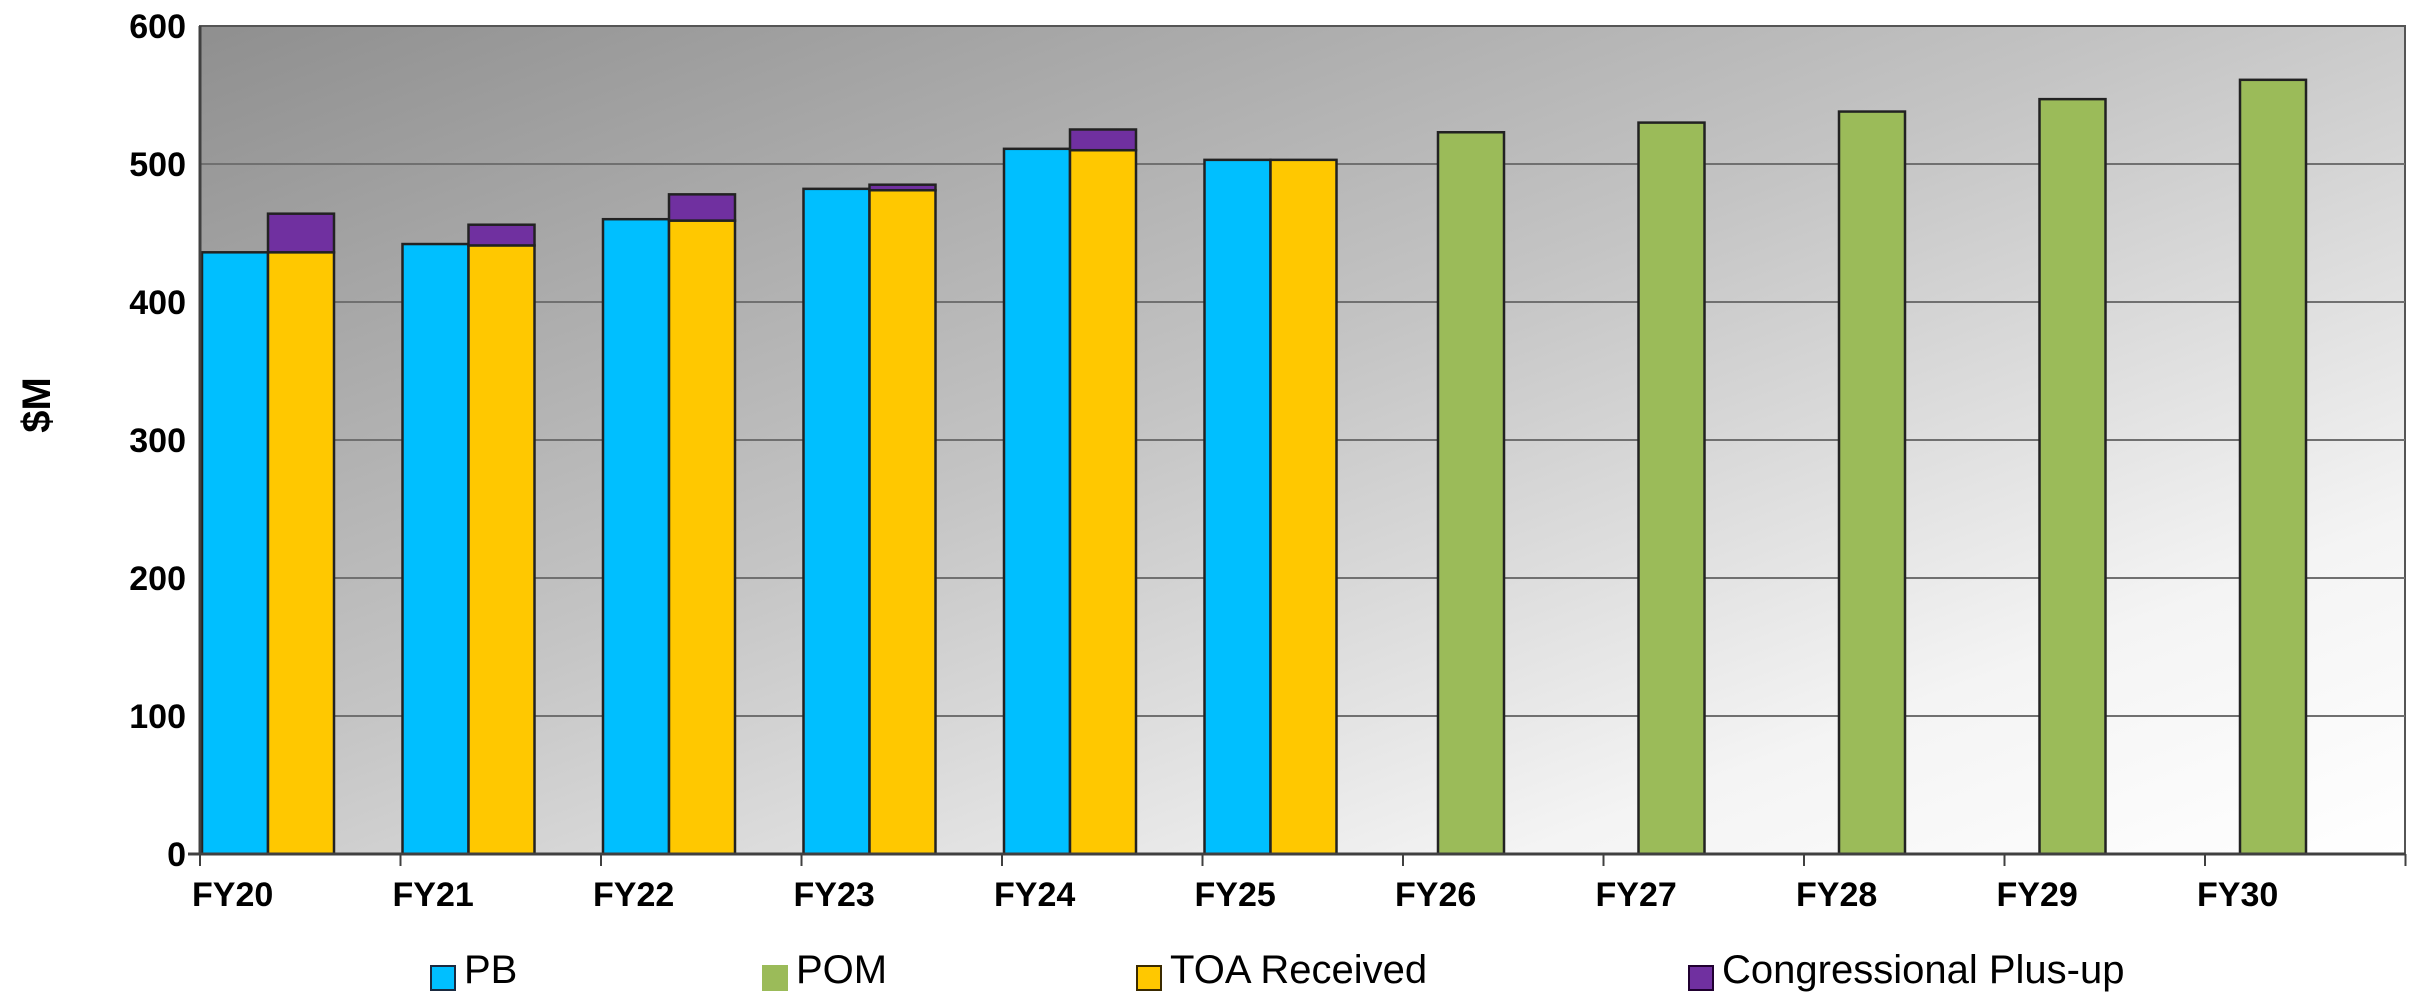  I want to click on y-tick-label: 200, so click(157, 579).